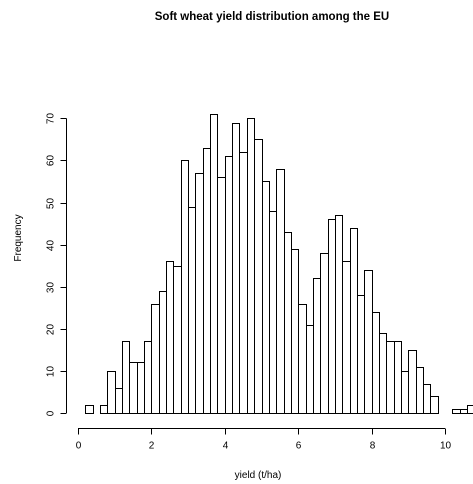 The image size is (473, 484). Describe the element at coordinates (51, 246) in the screenshot. I see `y-tick-label: 40` at that location.